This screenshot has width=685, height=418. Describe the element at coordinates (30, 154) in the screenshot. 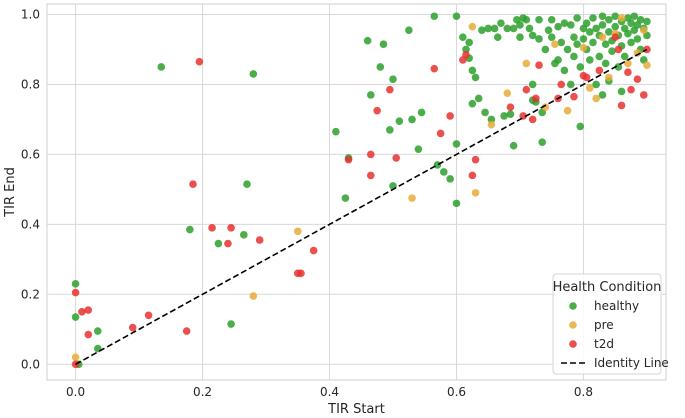

I see `y-tick-label: 0.6` at that location.